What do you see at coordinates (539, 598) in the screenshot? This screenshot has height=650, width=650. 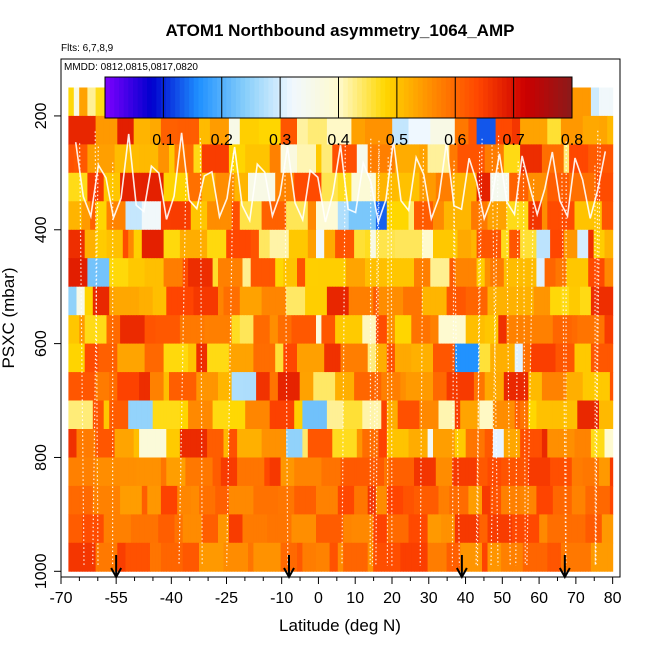 I see `x-tick-label: 60` at bounding box center [539, 598].